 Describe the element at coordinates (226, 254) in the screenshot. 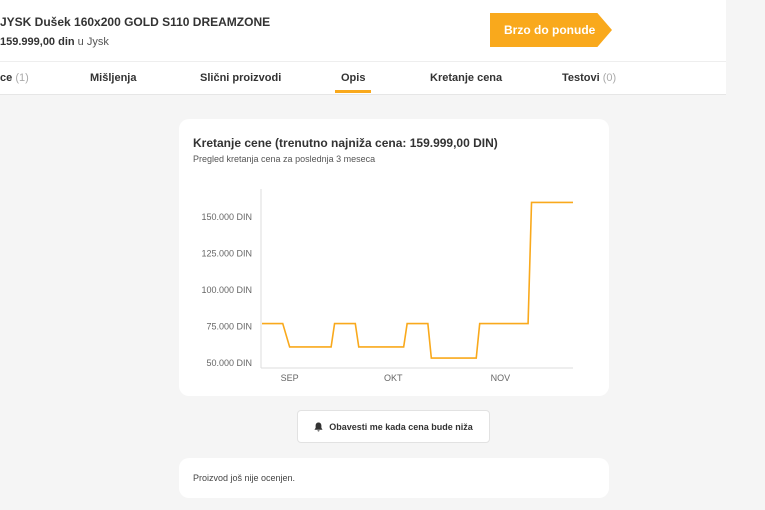

I see `y-tick-label: 125.000 DIN` at that location.